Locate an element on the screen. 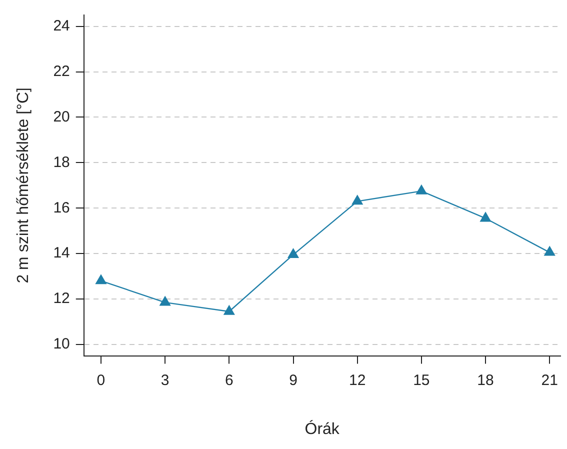 The image size is (567, 449). x-tick-label: 15 is located at coordinates (421, 380).